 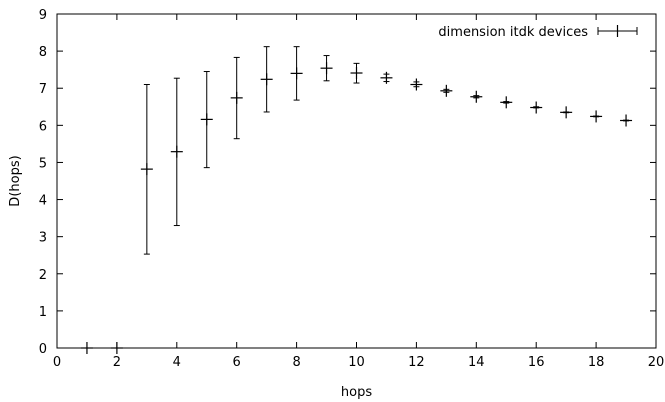 I want to click on x-tick-label: 6, so click(x=237, y=362).